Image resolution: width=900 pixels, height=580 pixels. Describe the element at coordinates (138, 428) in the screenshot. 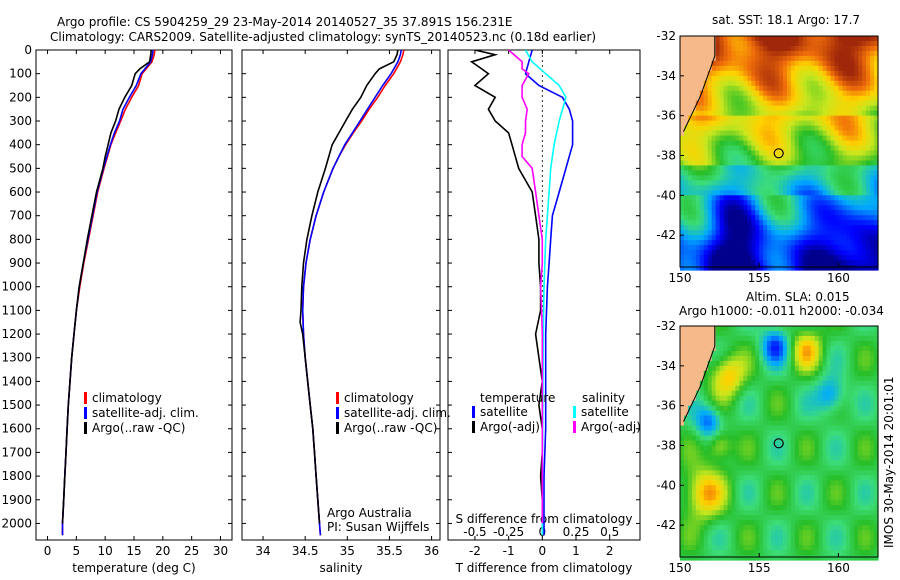

I see `legend-temp-label: Argo(..raw -QC)` at that location.